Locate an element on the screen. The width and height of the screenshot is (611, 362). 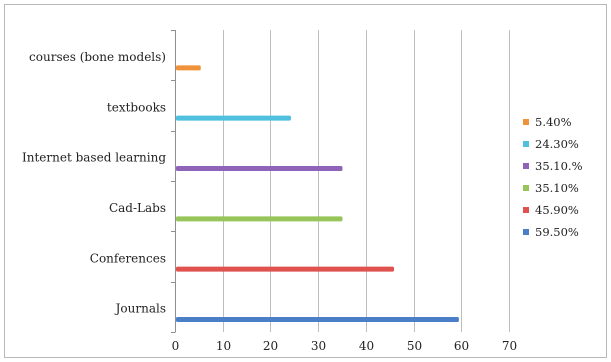
category-label: Journals is located at coordinates (140, 309).